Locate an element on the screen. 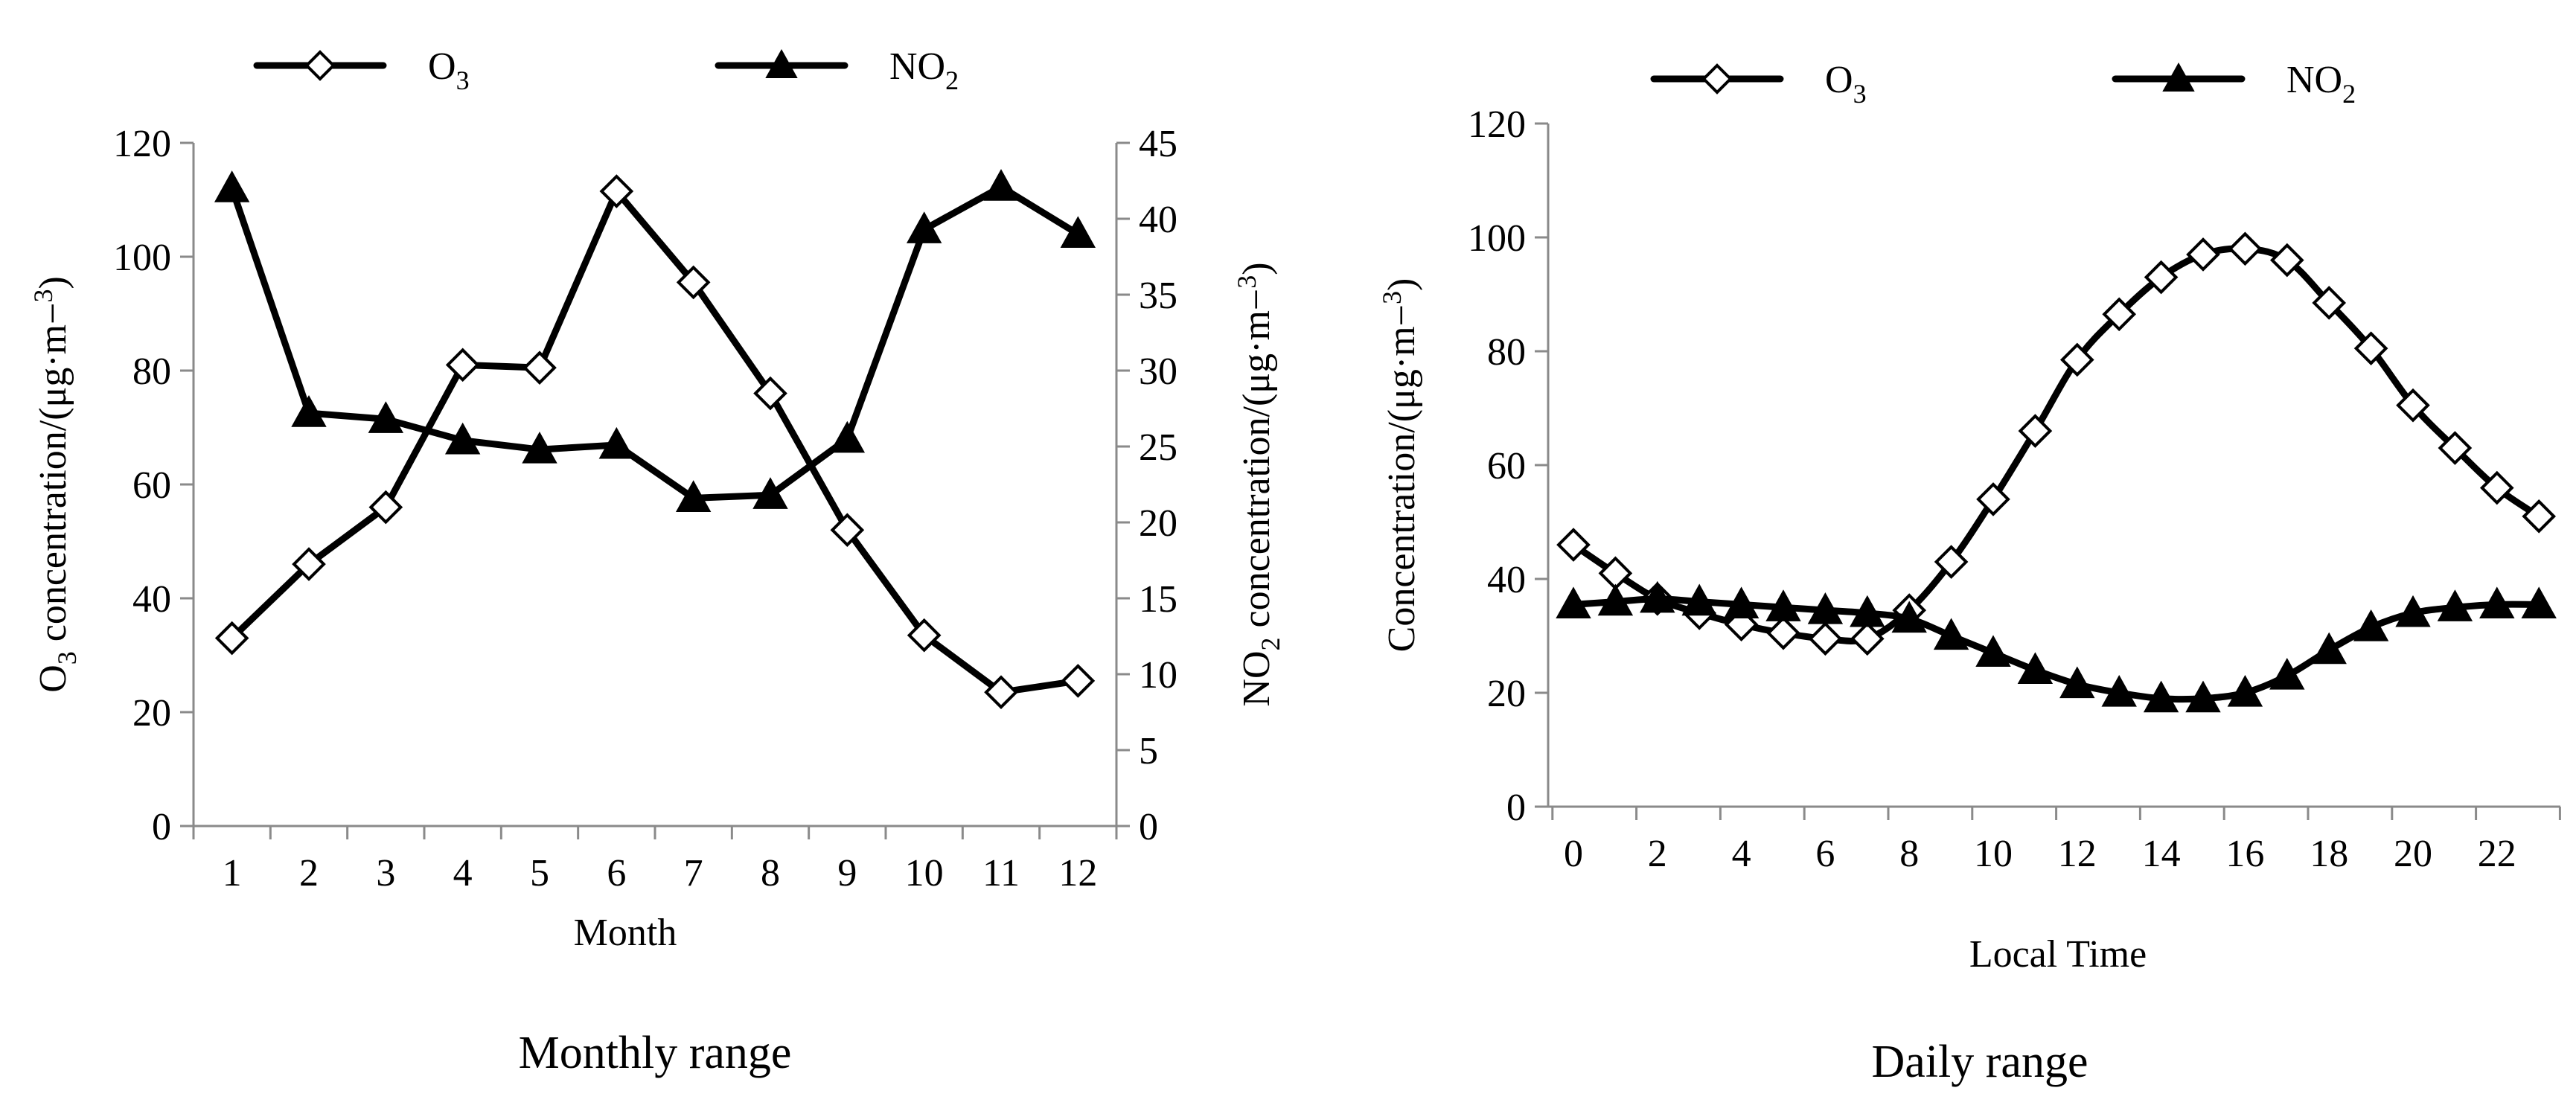 This screenshot has width=2576, height=1114. x-tick-label: 0 is located at coordinates (1574, 854).